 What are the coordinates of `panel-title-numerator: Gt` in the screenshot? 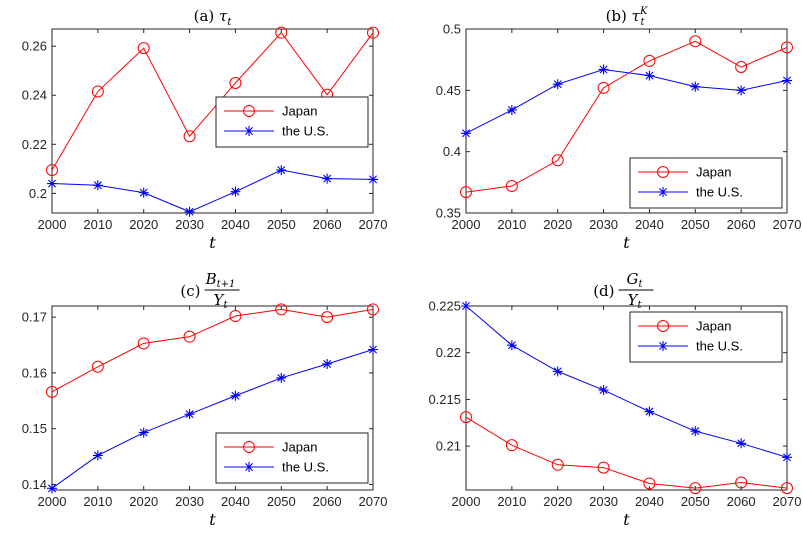 It's located at (634, 280).